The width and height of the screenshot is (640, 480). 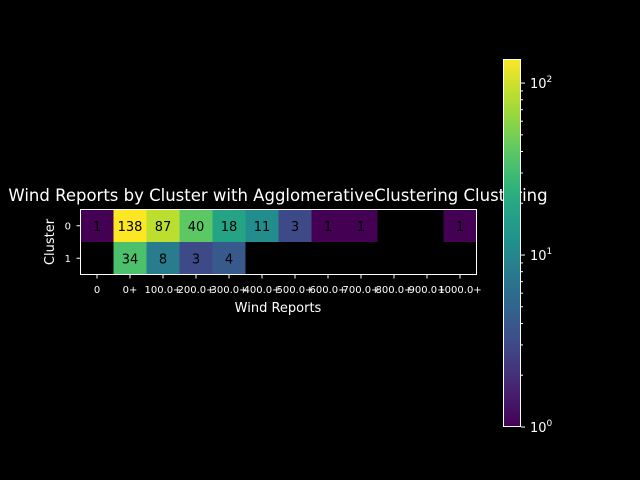 What do you see at coordinates (195, 290) in the screenshot?
I see `x-tick-label: 200.0+` at bounding box center [195, 290].